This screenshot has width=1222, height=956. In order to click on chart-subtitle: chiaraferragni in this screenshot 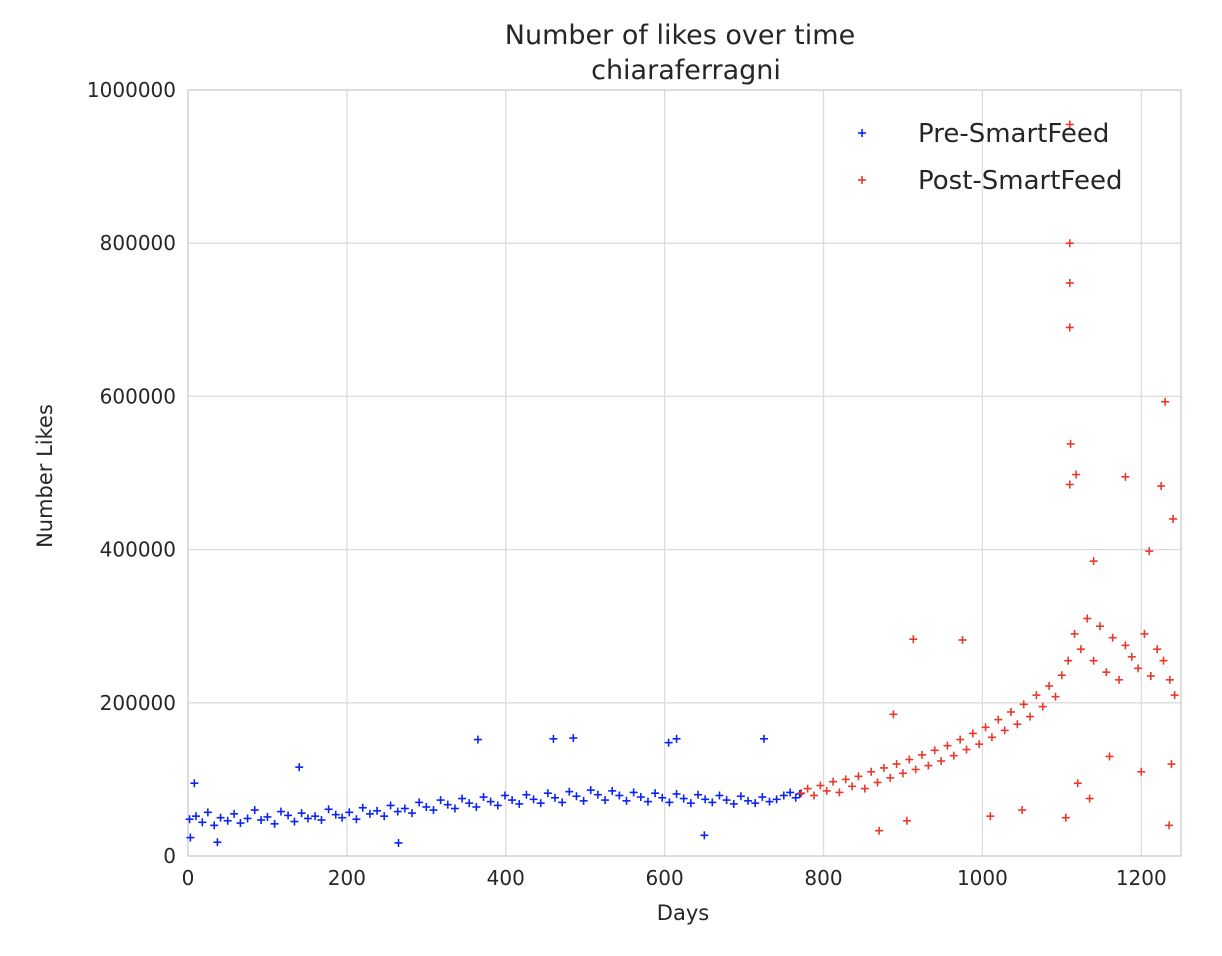, I will do `click(686, 70)`.